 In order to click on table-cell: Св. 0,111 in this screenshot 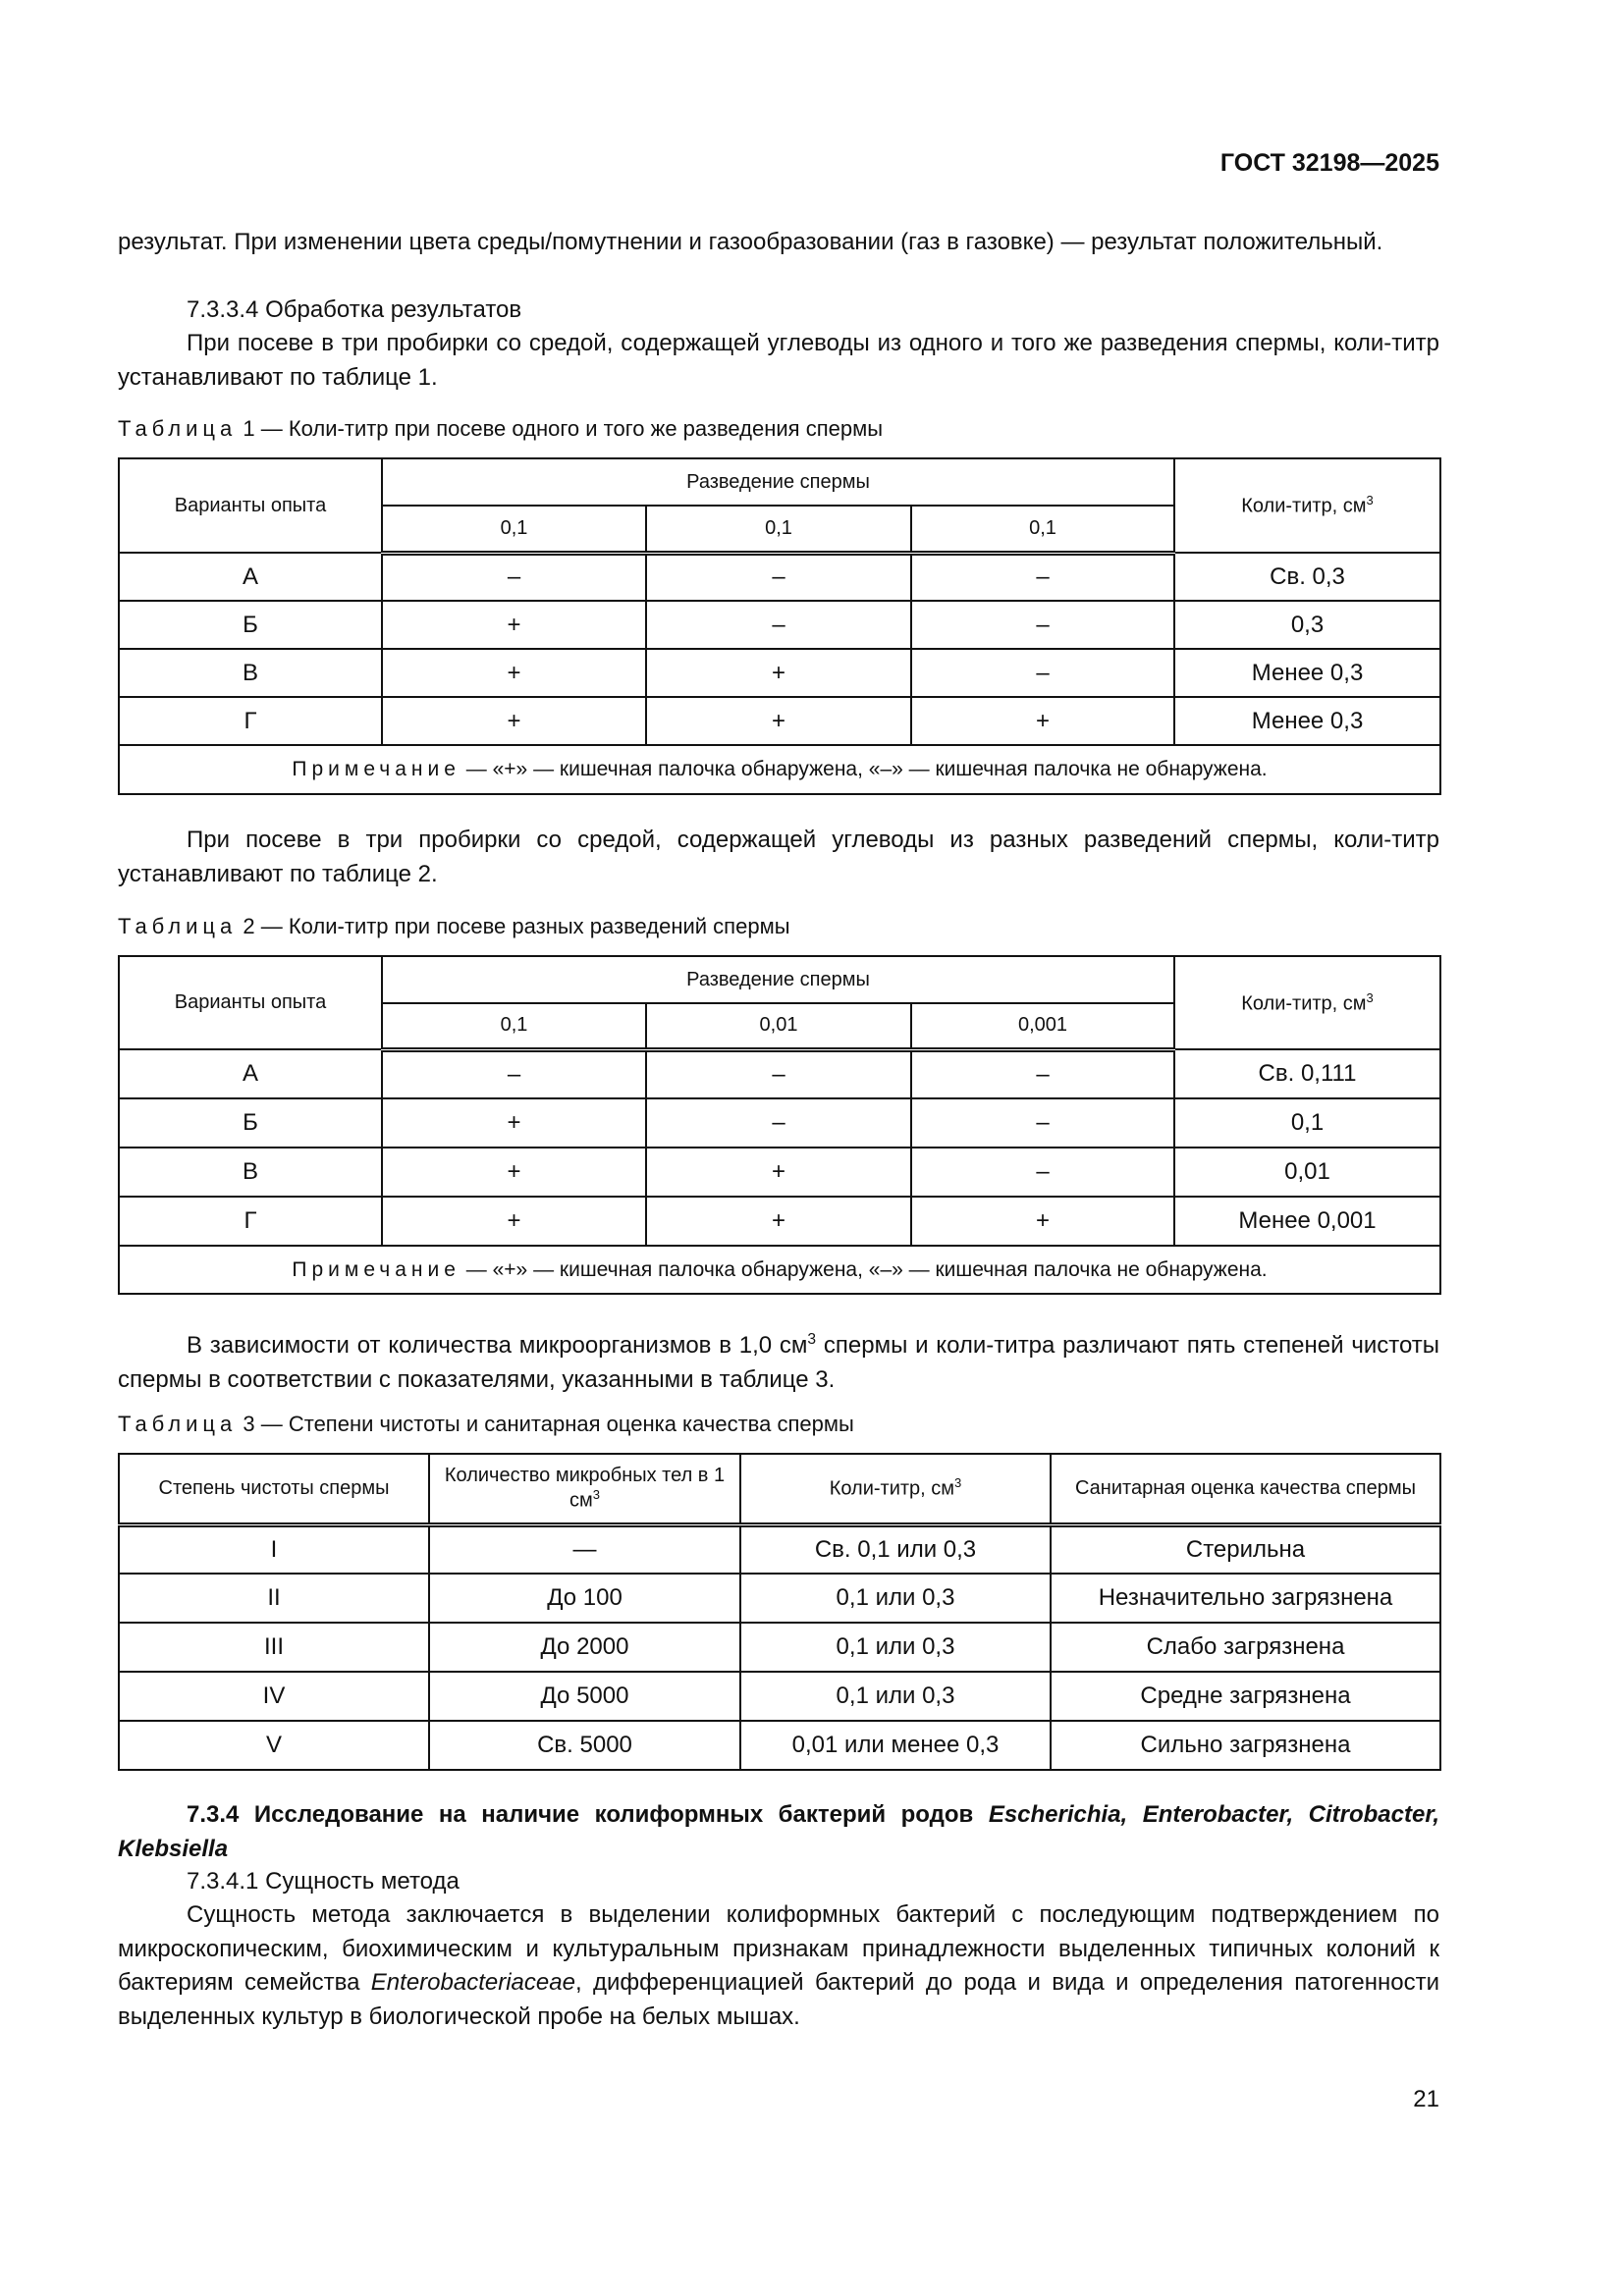, I will do `click(1307, 1073)`.